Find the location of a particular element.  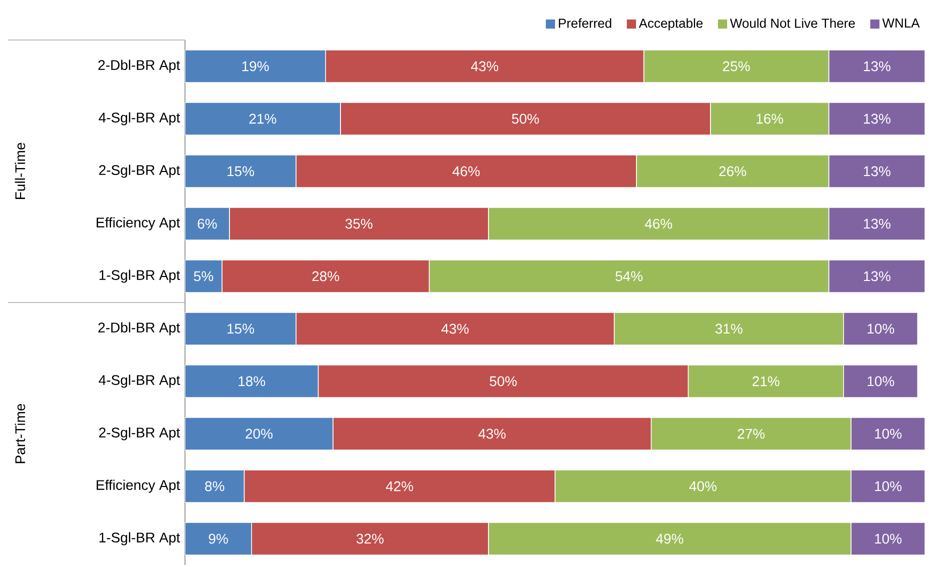

text: Full-Time is located at coordinates (20, 170).